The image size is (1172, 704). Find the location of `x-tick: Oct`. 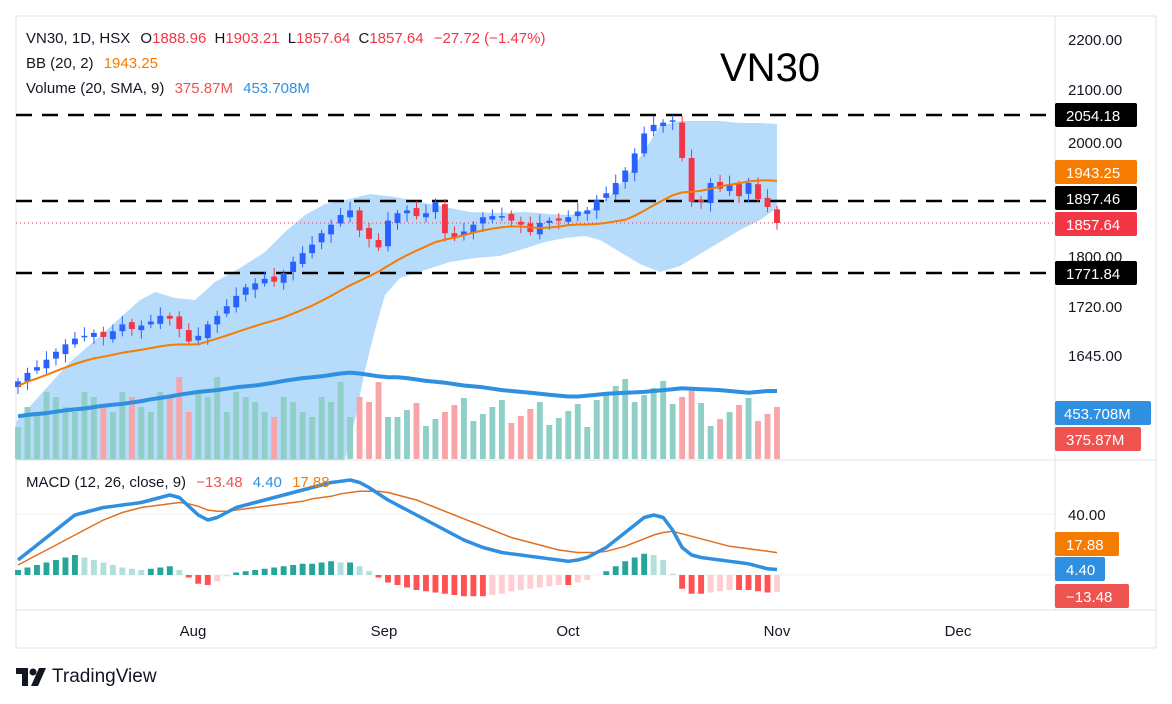

x-tick: Oct is located at coordinates (568, 631).